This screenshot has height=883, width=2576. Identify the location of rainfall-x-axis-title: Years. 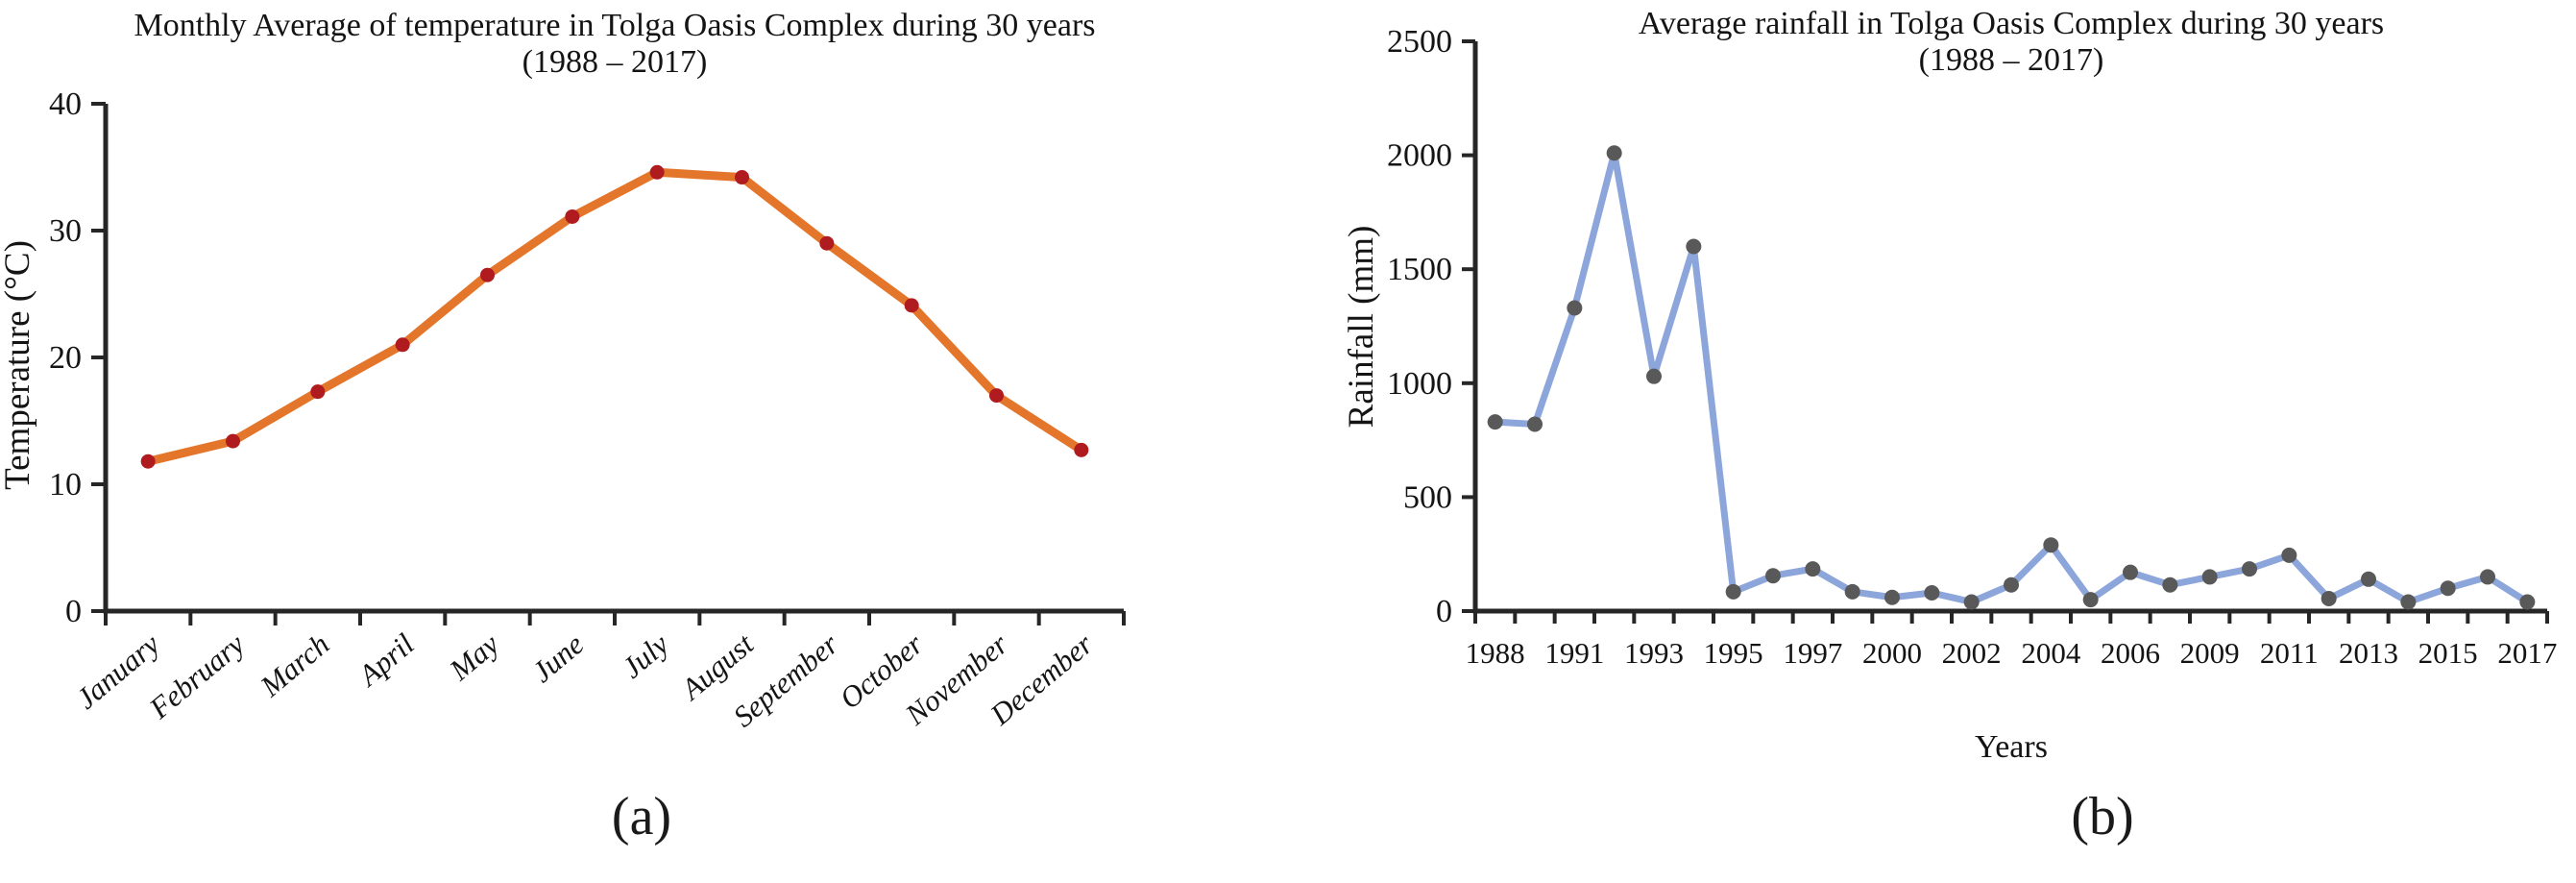
(2012, 747).